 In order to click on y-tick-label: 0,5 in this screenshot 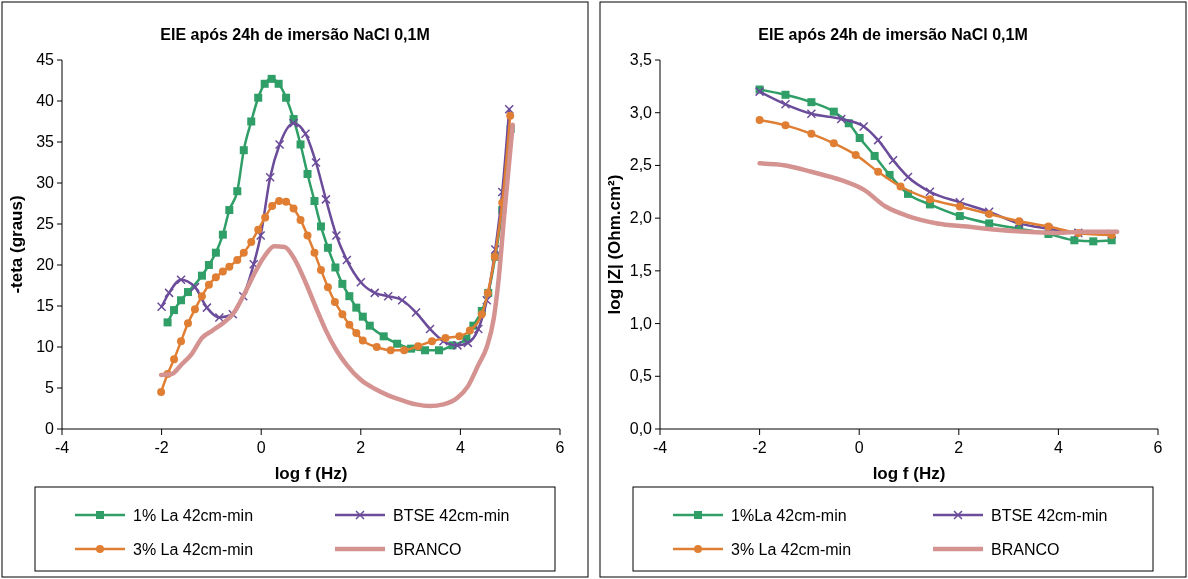, I will do `click(641, 376)`.